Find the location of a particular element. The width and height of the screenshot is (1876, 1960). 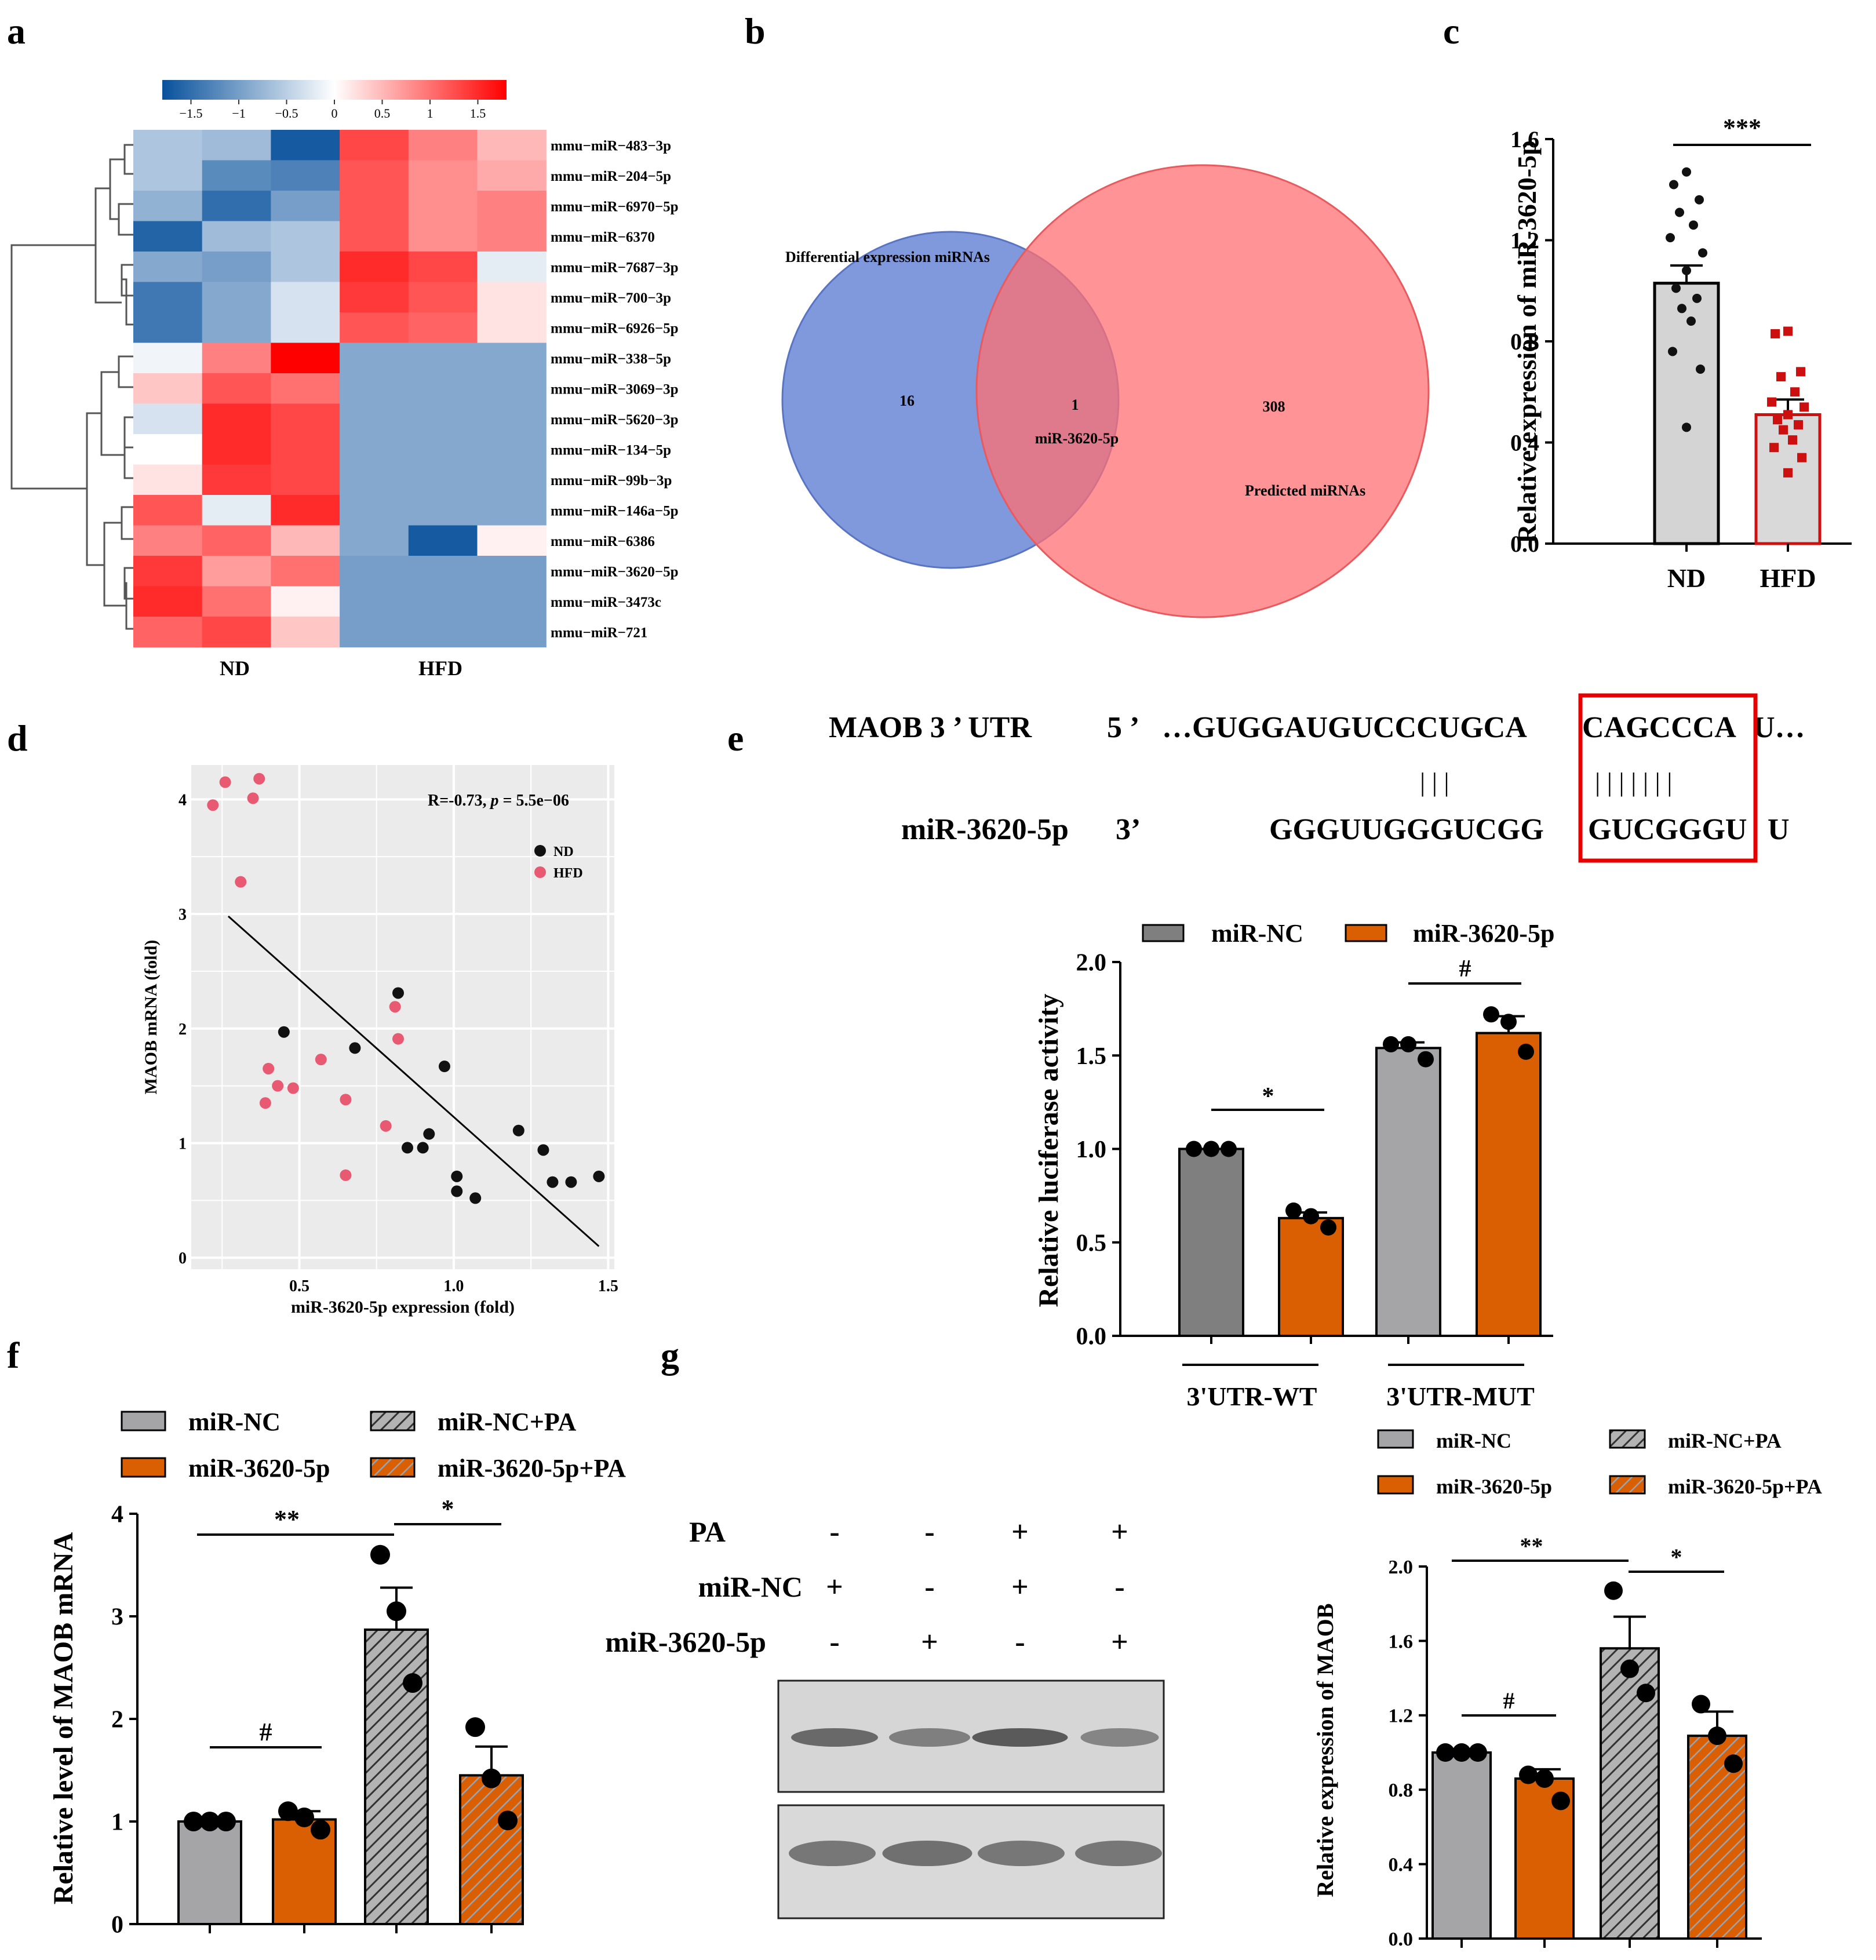

data-point-hfd is located at coordinates (1771, 402).